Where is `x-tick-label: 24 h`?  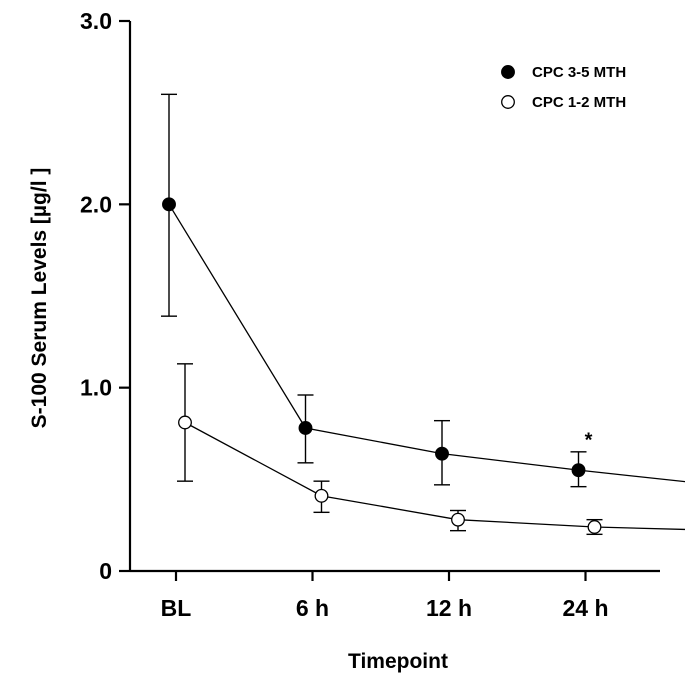 x-tick-label: 24 h is located at coordinates (585, 608).